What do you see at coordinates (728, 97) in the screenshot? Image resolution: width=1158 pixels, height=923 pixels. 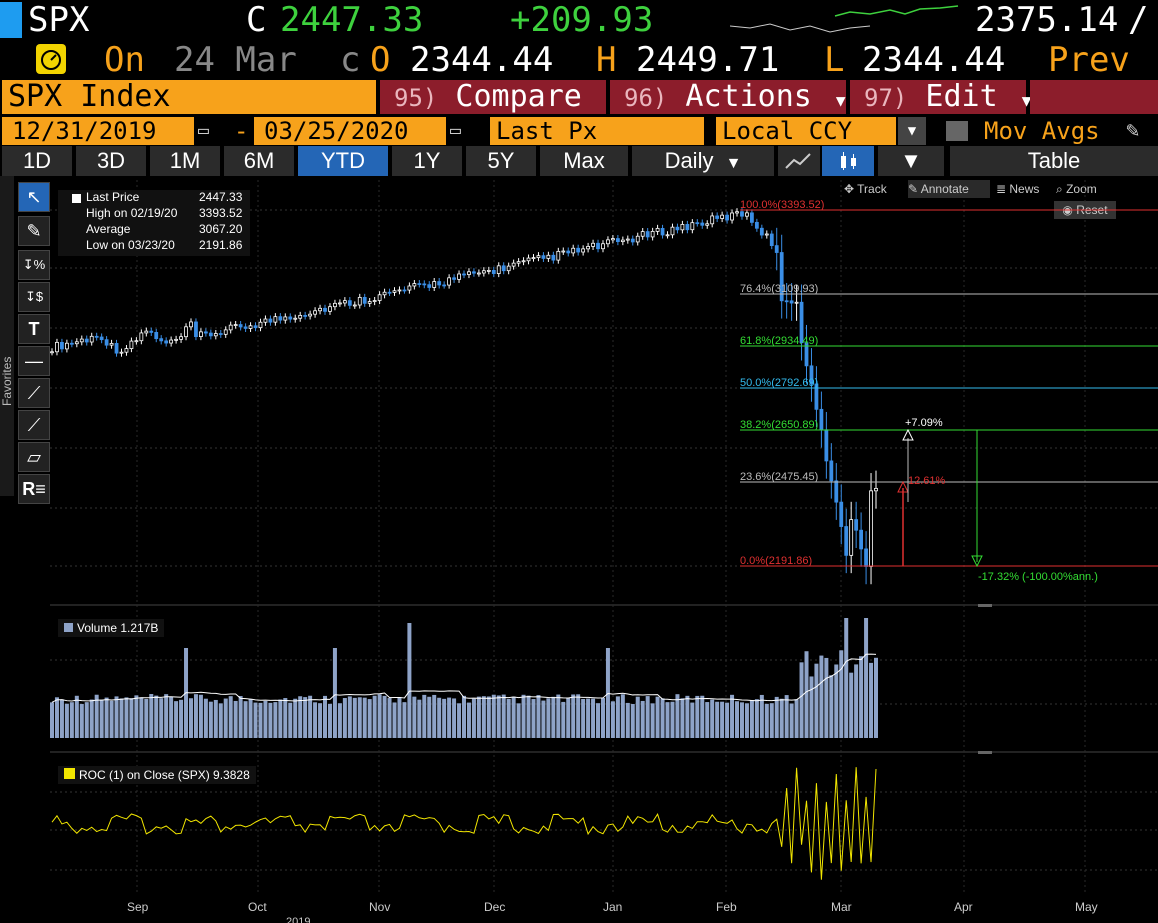 I see `actions-button: 96) Actions ▼` at bounding box center [728, 97].